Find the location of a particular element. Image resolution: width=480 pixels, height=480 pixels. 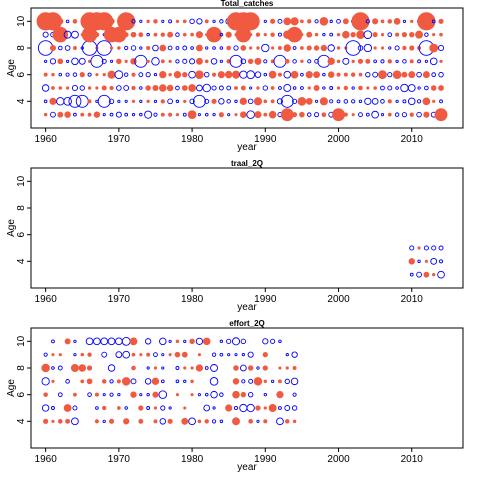

x-tick-label: 2010 is located at coordinates (412, 299).